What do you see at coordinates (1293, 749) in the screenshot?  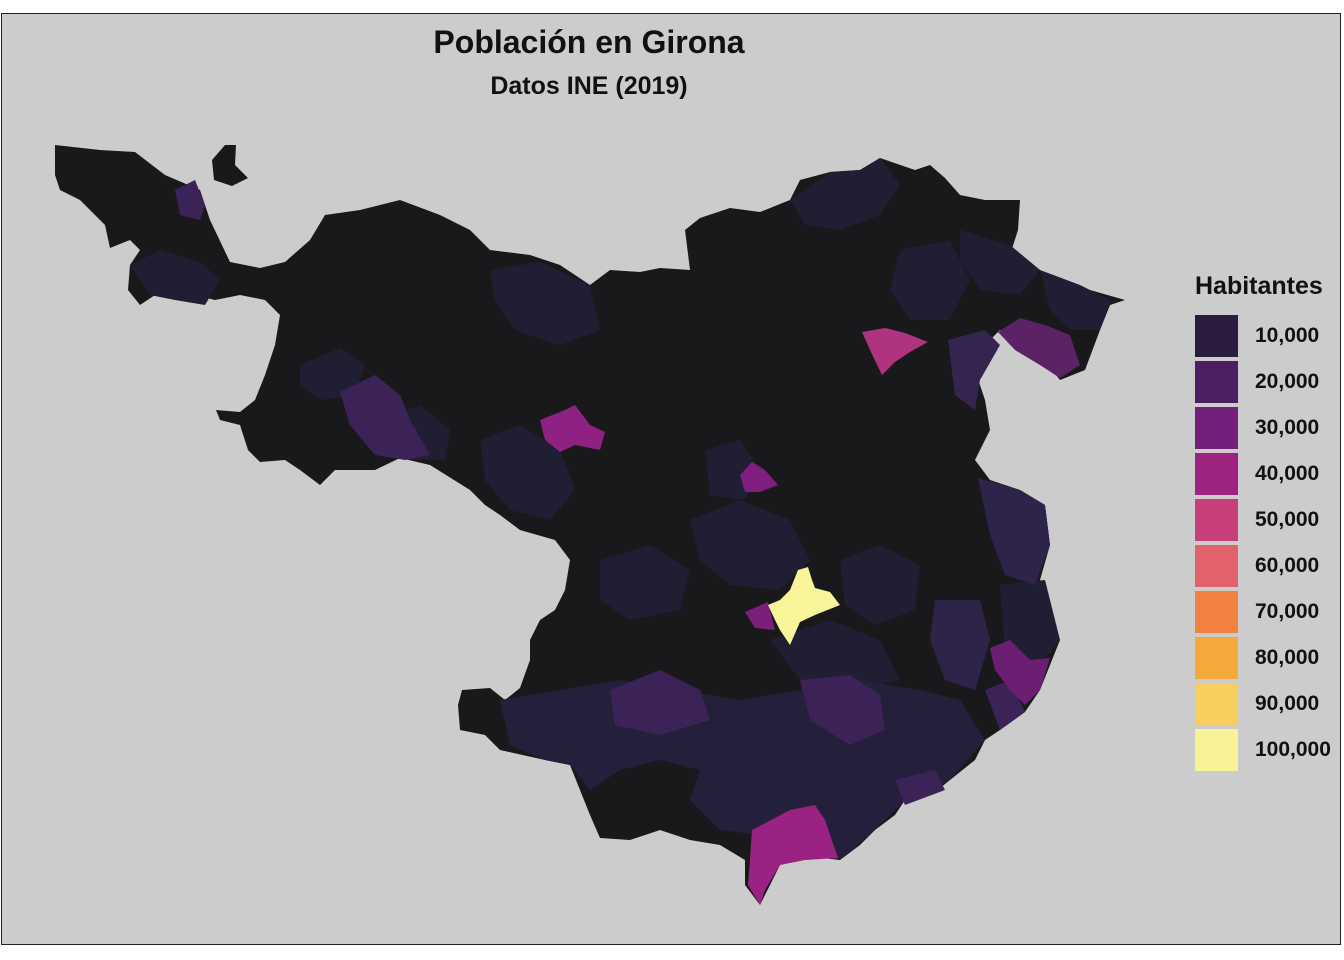 I see `legend-label: 100,000` at bounding box center [1293, 749].